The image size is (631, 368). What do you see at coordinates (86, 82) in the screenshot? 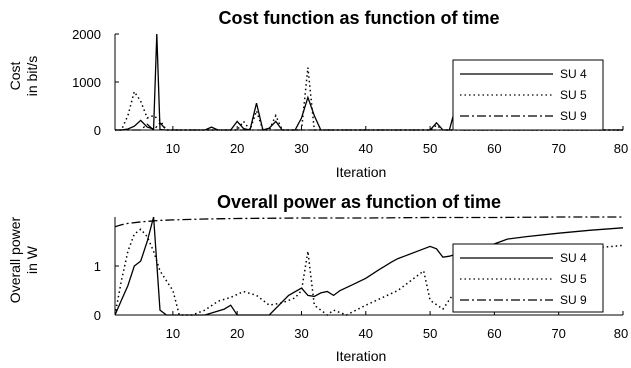
I see `y-tick-label: 1000` at bounding box center [86, 82].